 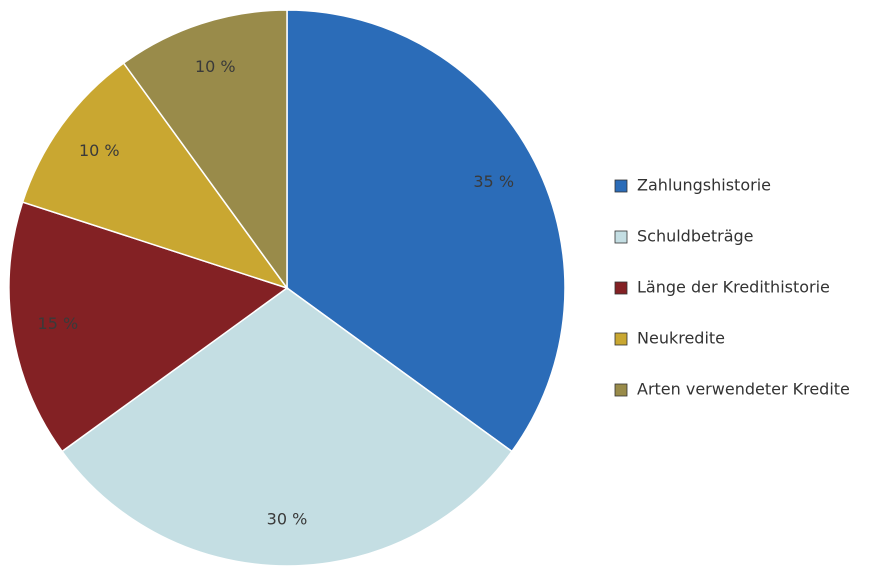 What do you see at coordinates (493, 181) in the screenshot?
I see `data-label: 35 %` at bounding box center [493, 181].